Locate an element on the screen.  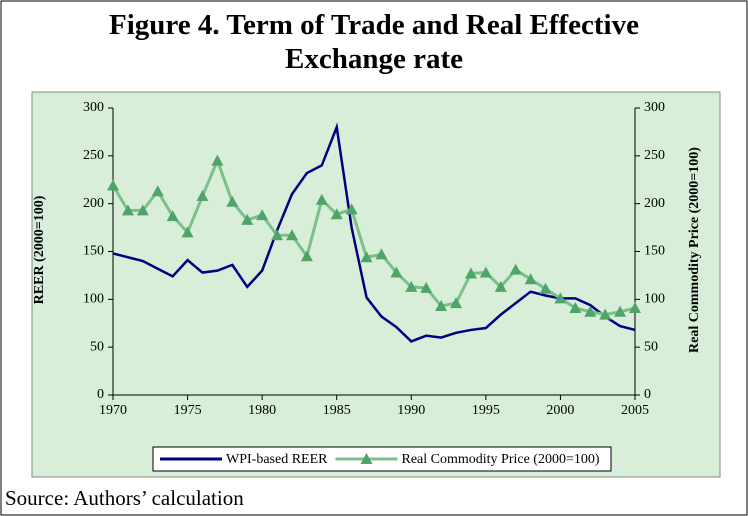
y2-tick-label: 300 is located at coordinates (654, 107).